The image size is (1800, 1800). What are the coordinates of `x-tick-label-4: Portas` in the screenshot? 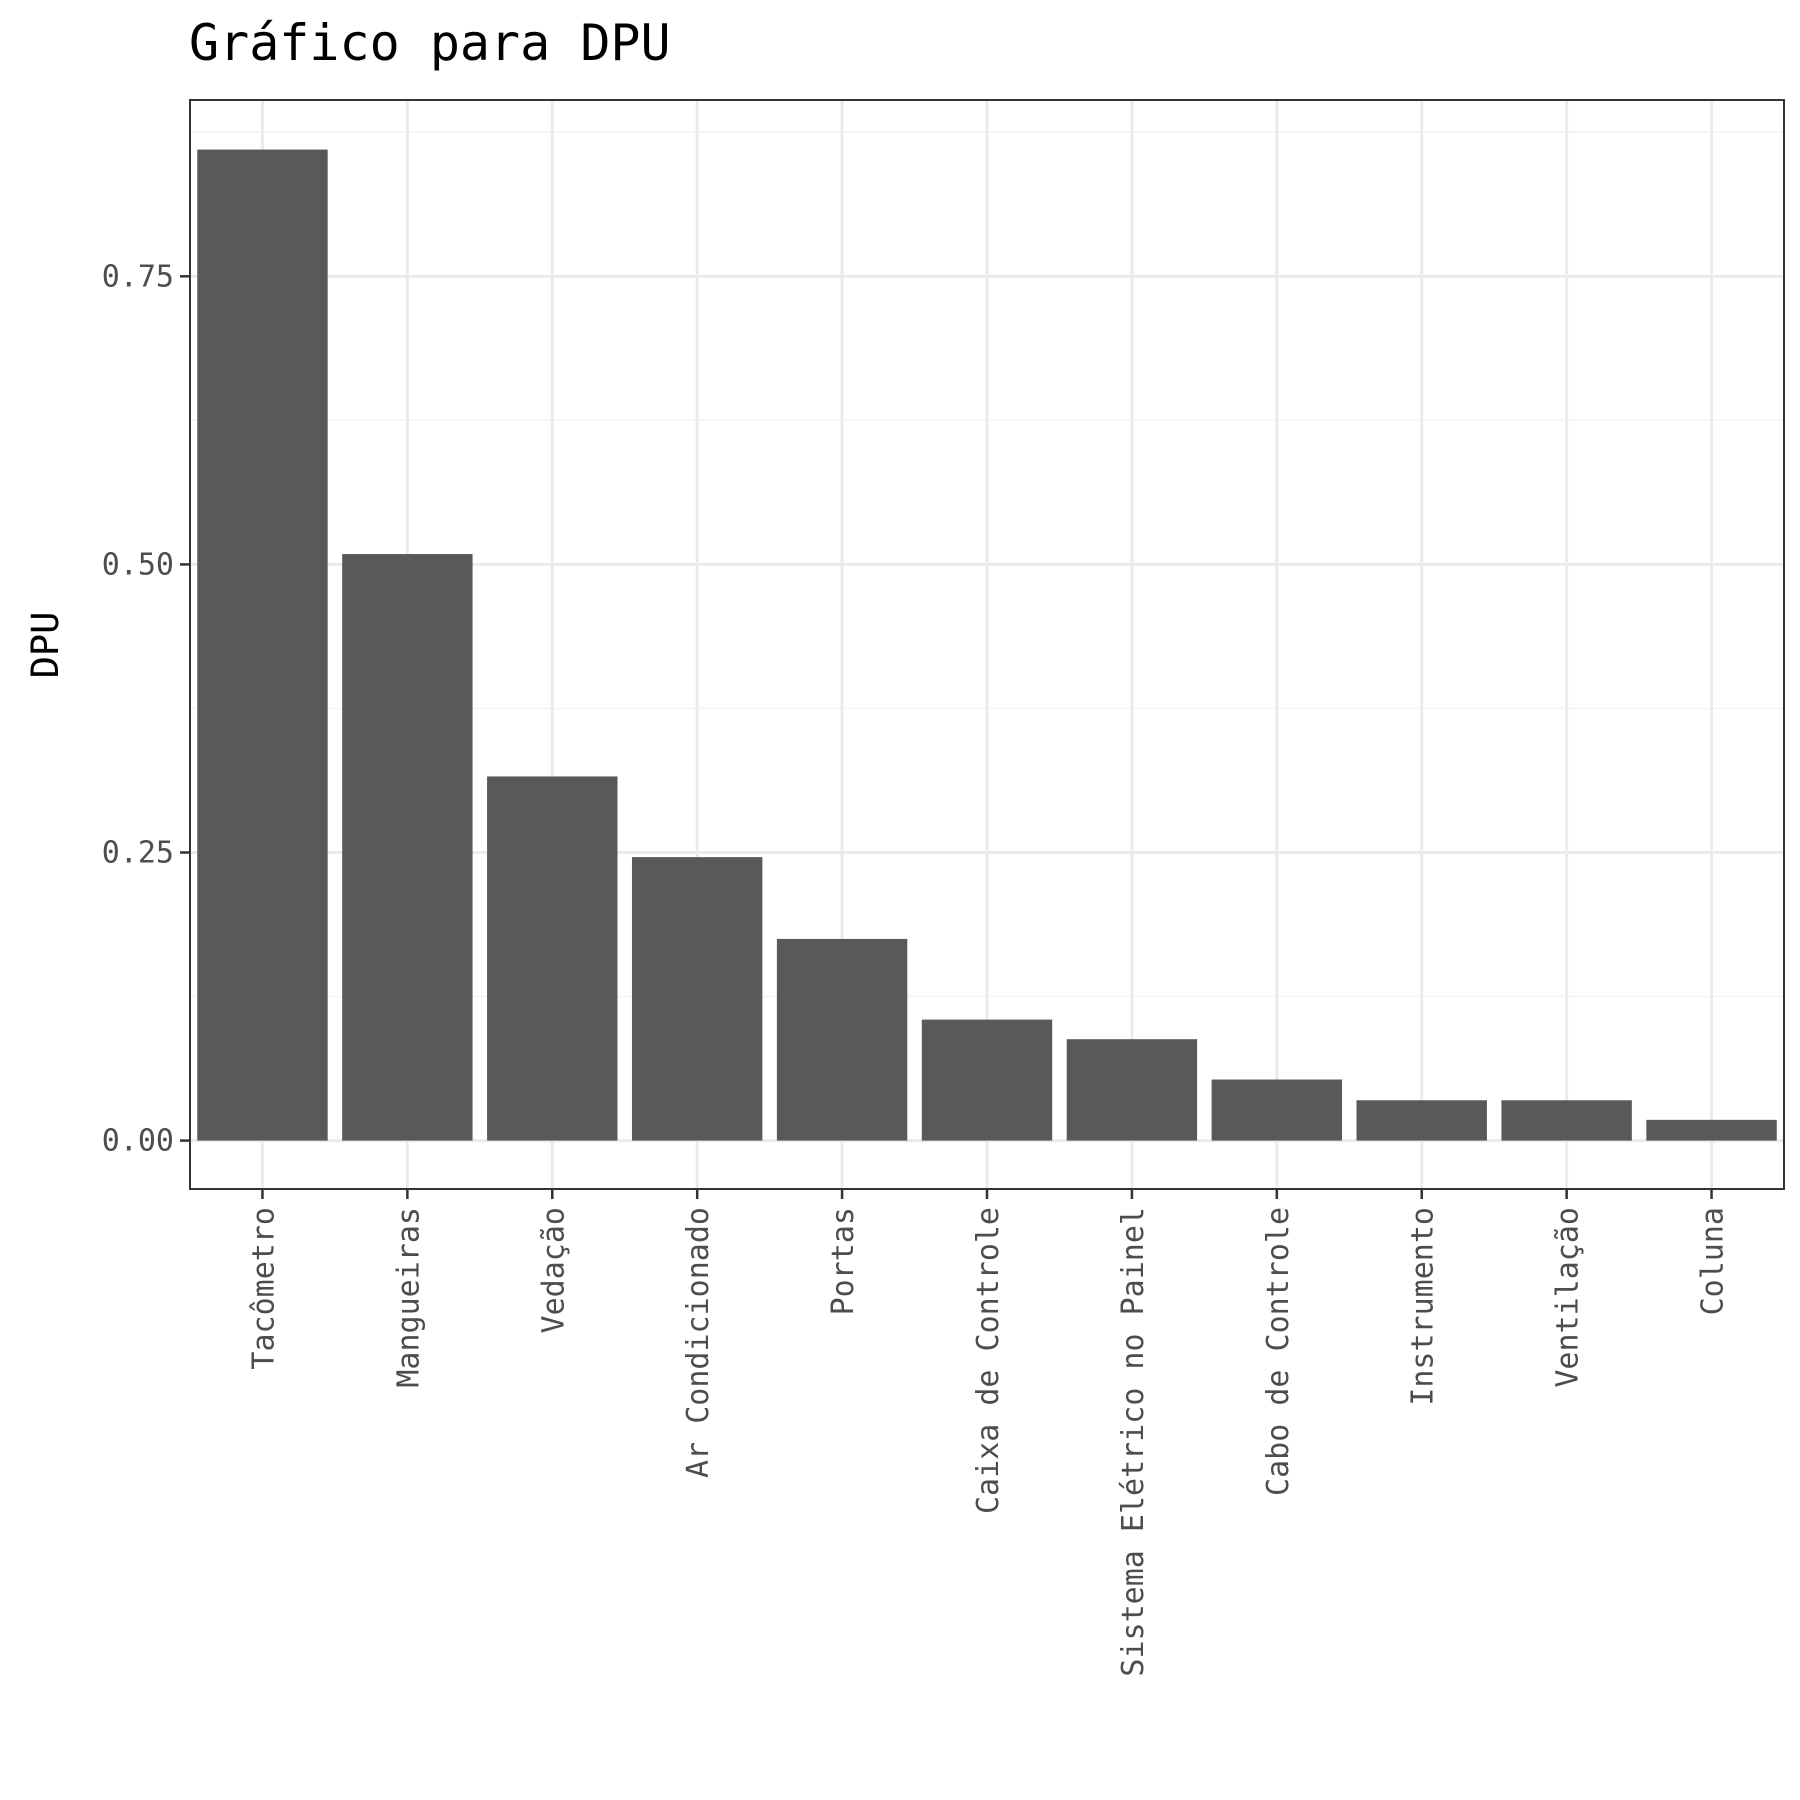 It's located at (843, 1261).